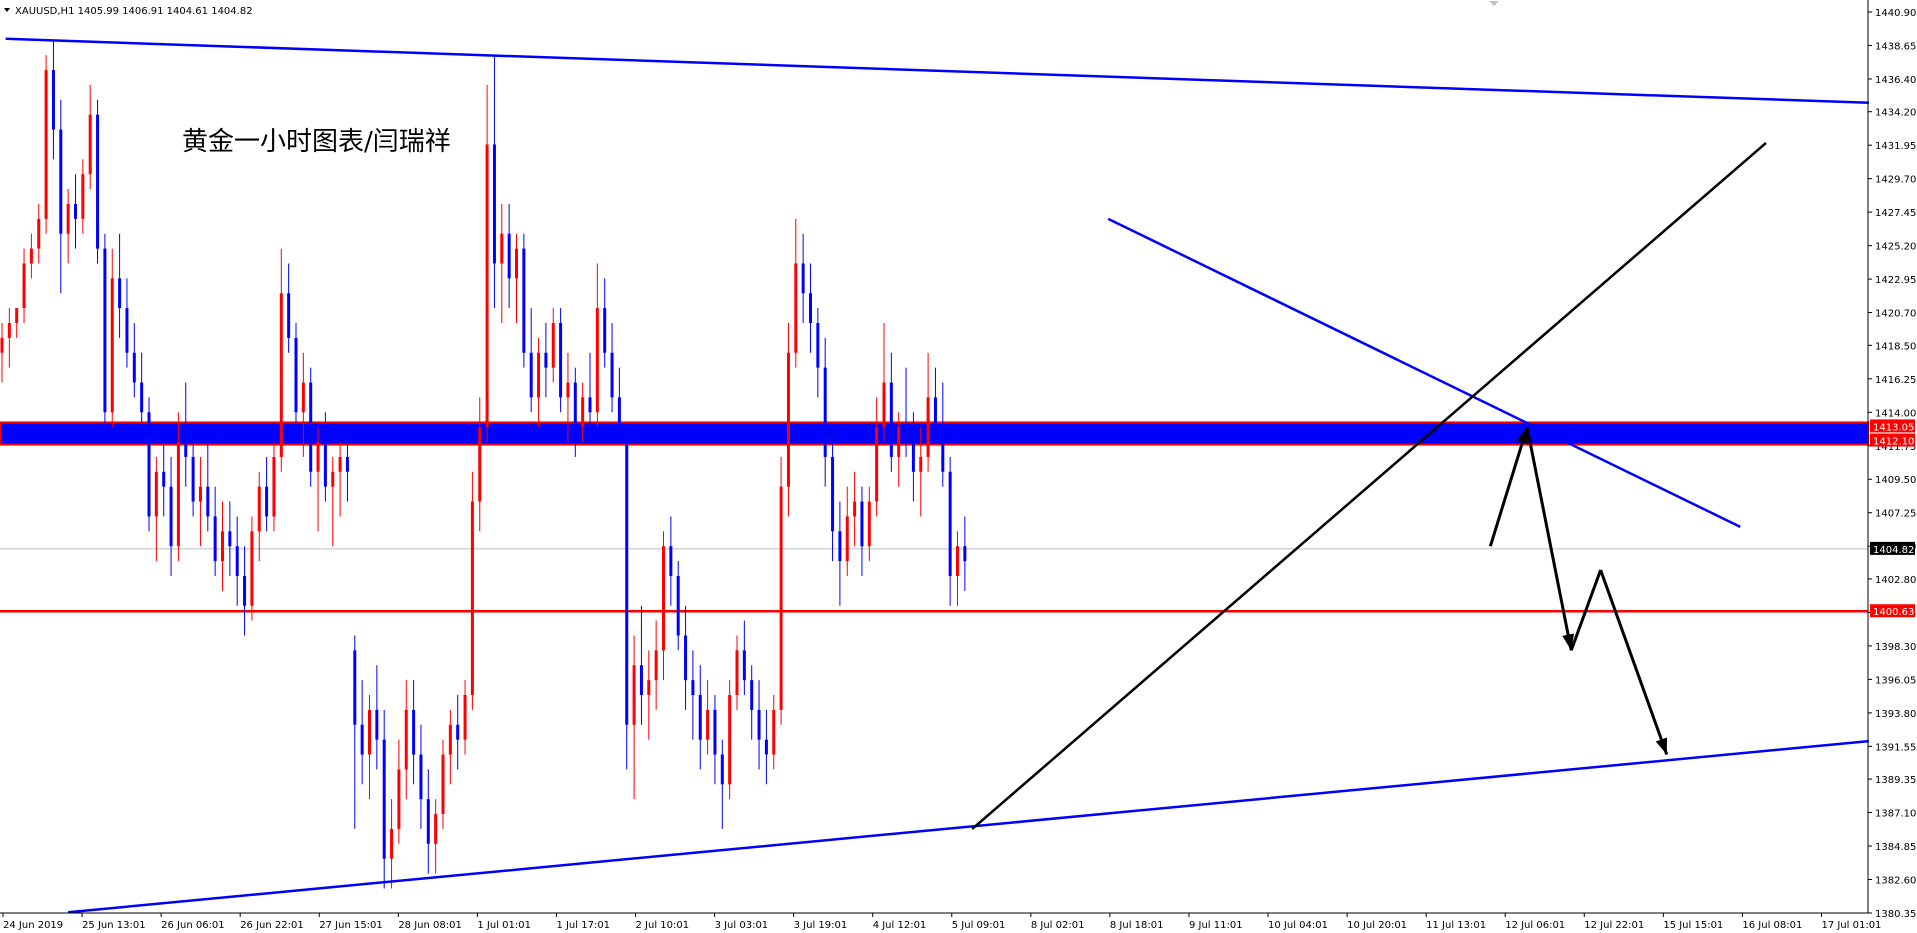 The width and height of the screenshot is (1917, 933). Describe the element at coordinates (1424, 372) in the screenshot. I see `trendline-descending-resistance` at that location.